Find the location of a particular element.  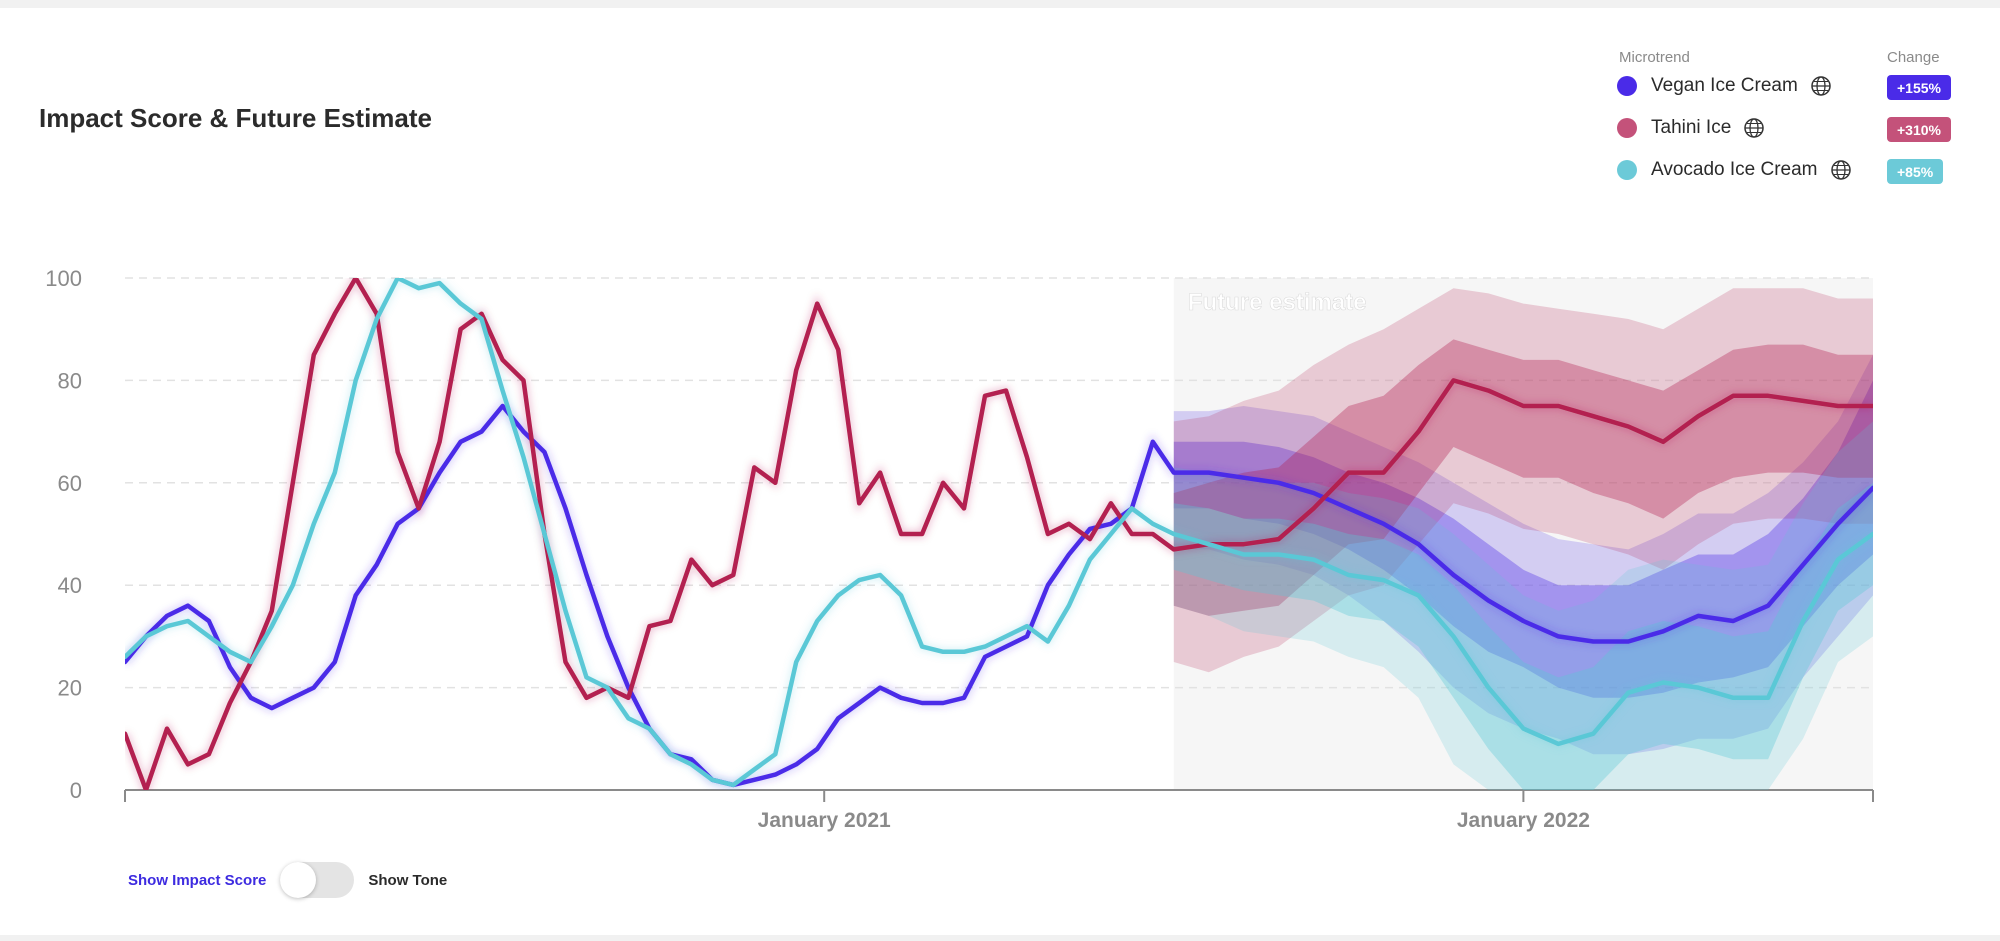

change-badge-avocado: +85% is located at coordinates (1915, 171).